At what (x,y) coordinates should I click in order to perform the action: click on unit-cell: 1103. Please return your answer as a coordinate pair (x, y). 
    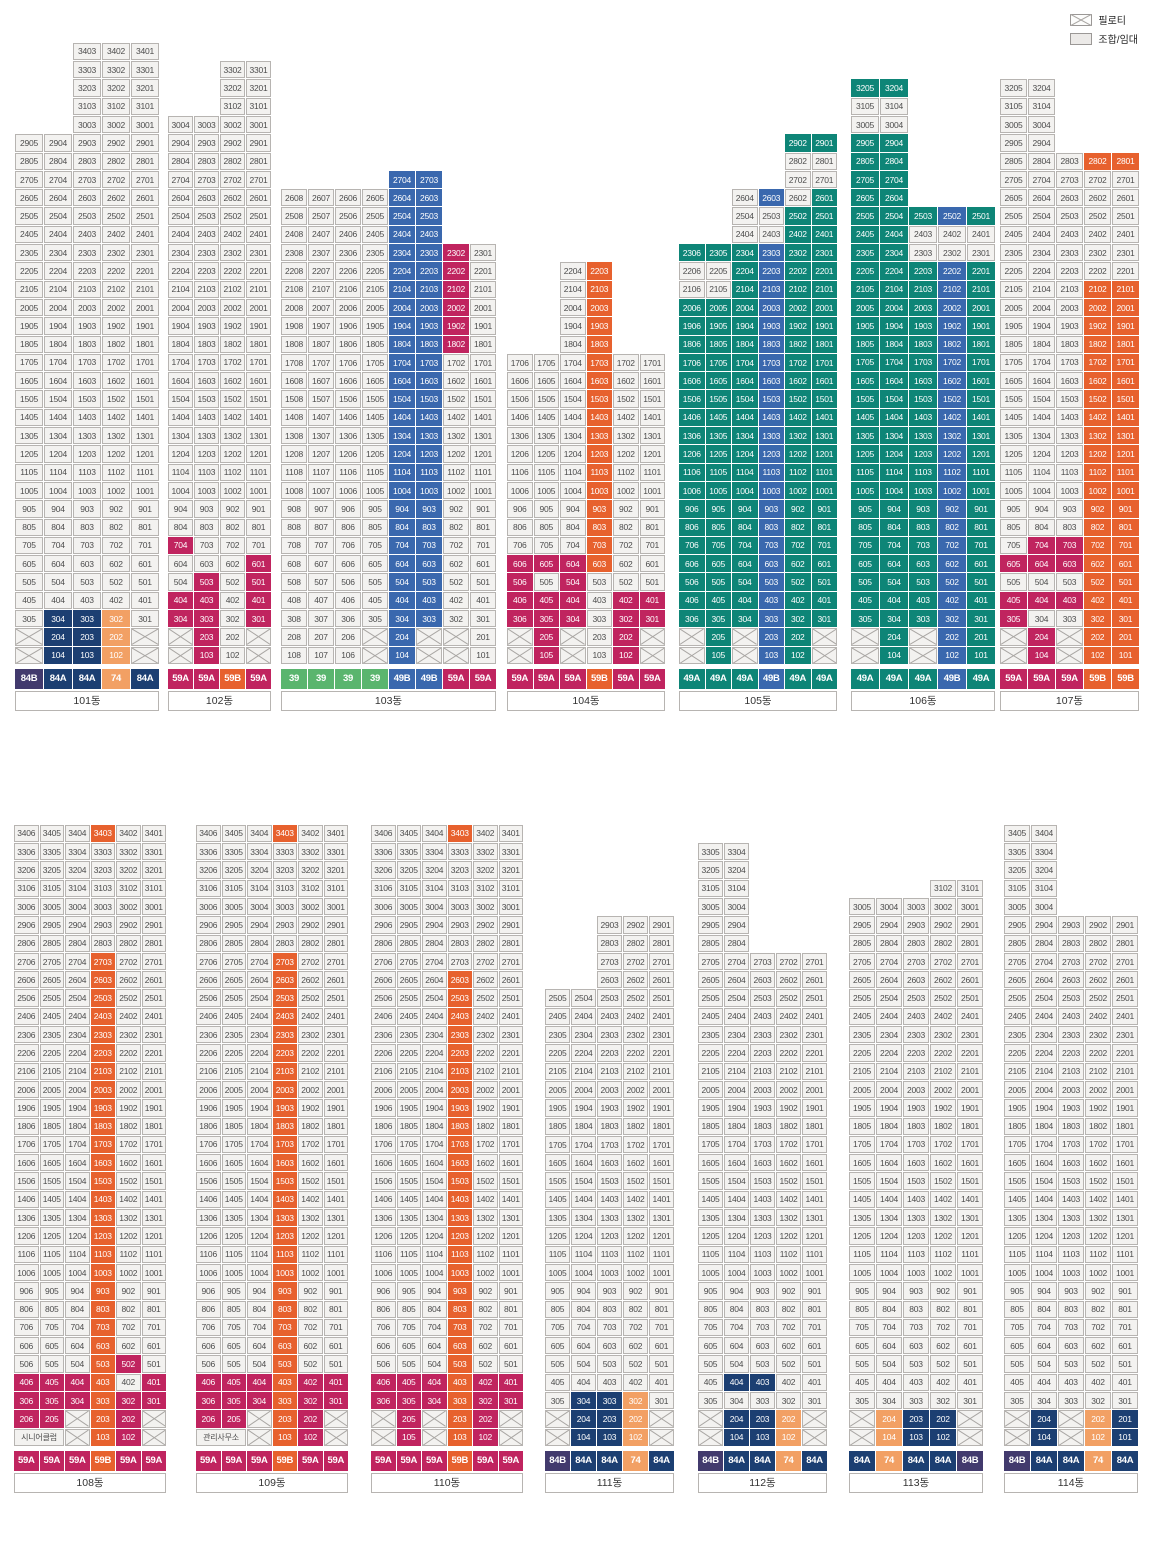
    Looking at the image, I should click on (87, 472).